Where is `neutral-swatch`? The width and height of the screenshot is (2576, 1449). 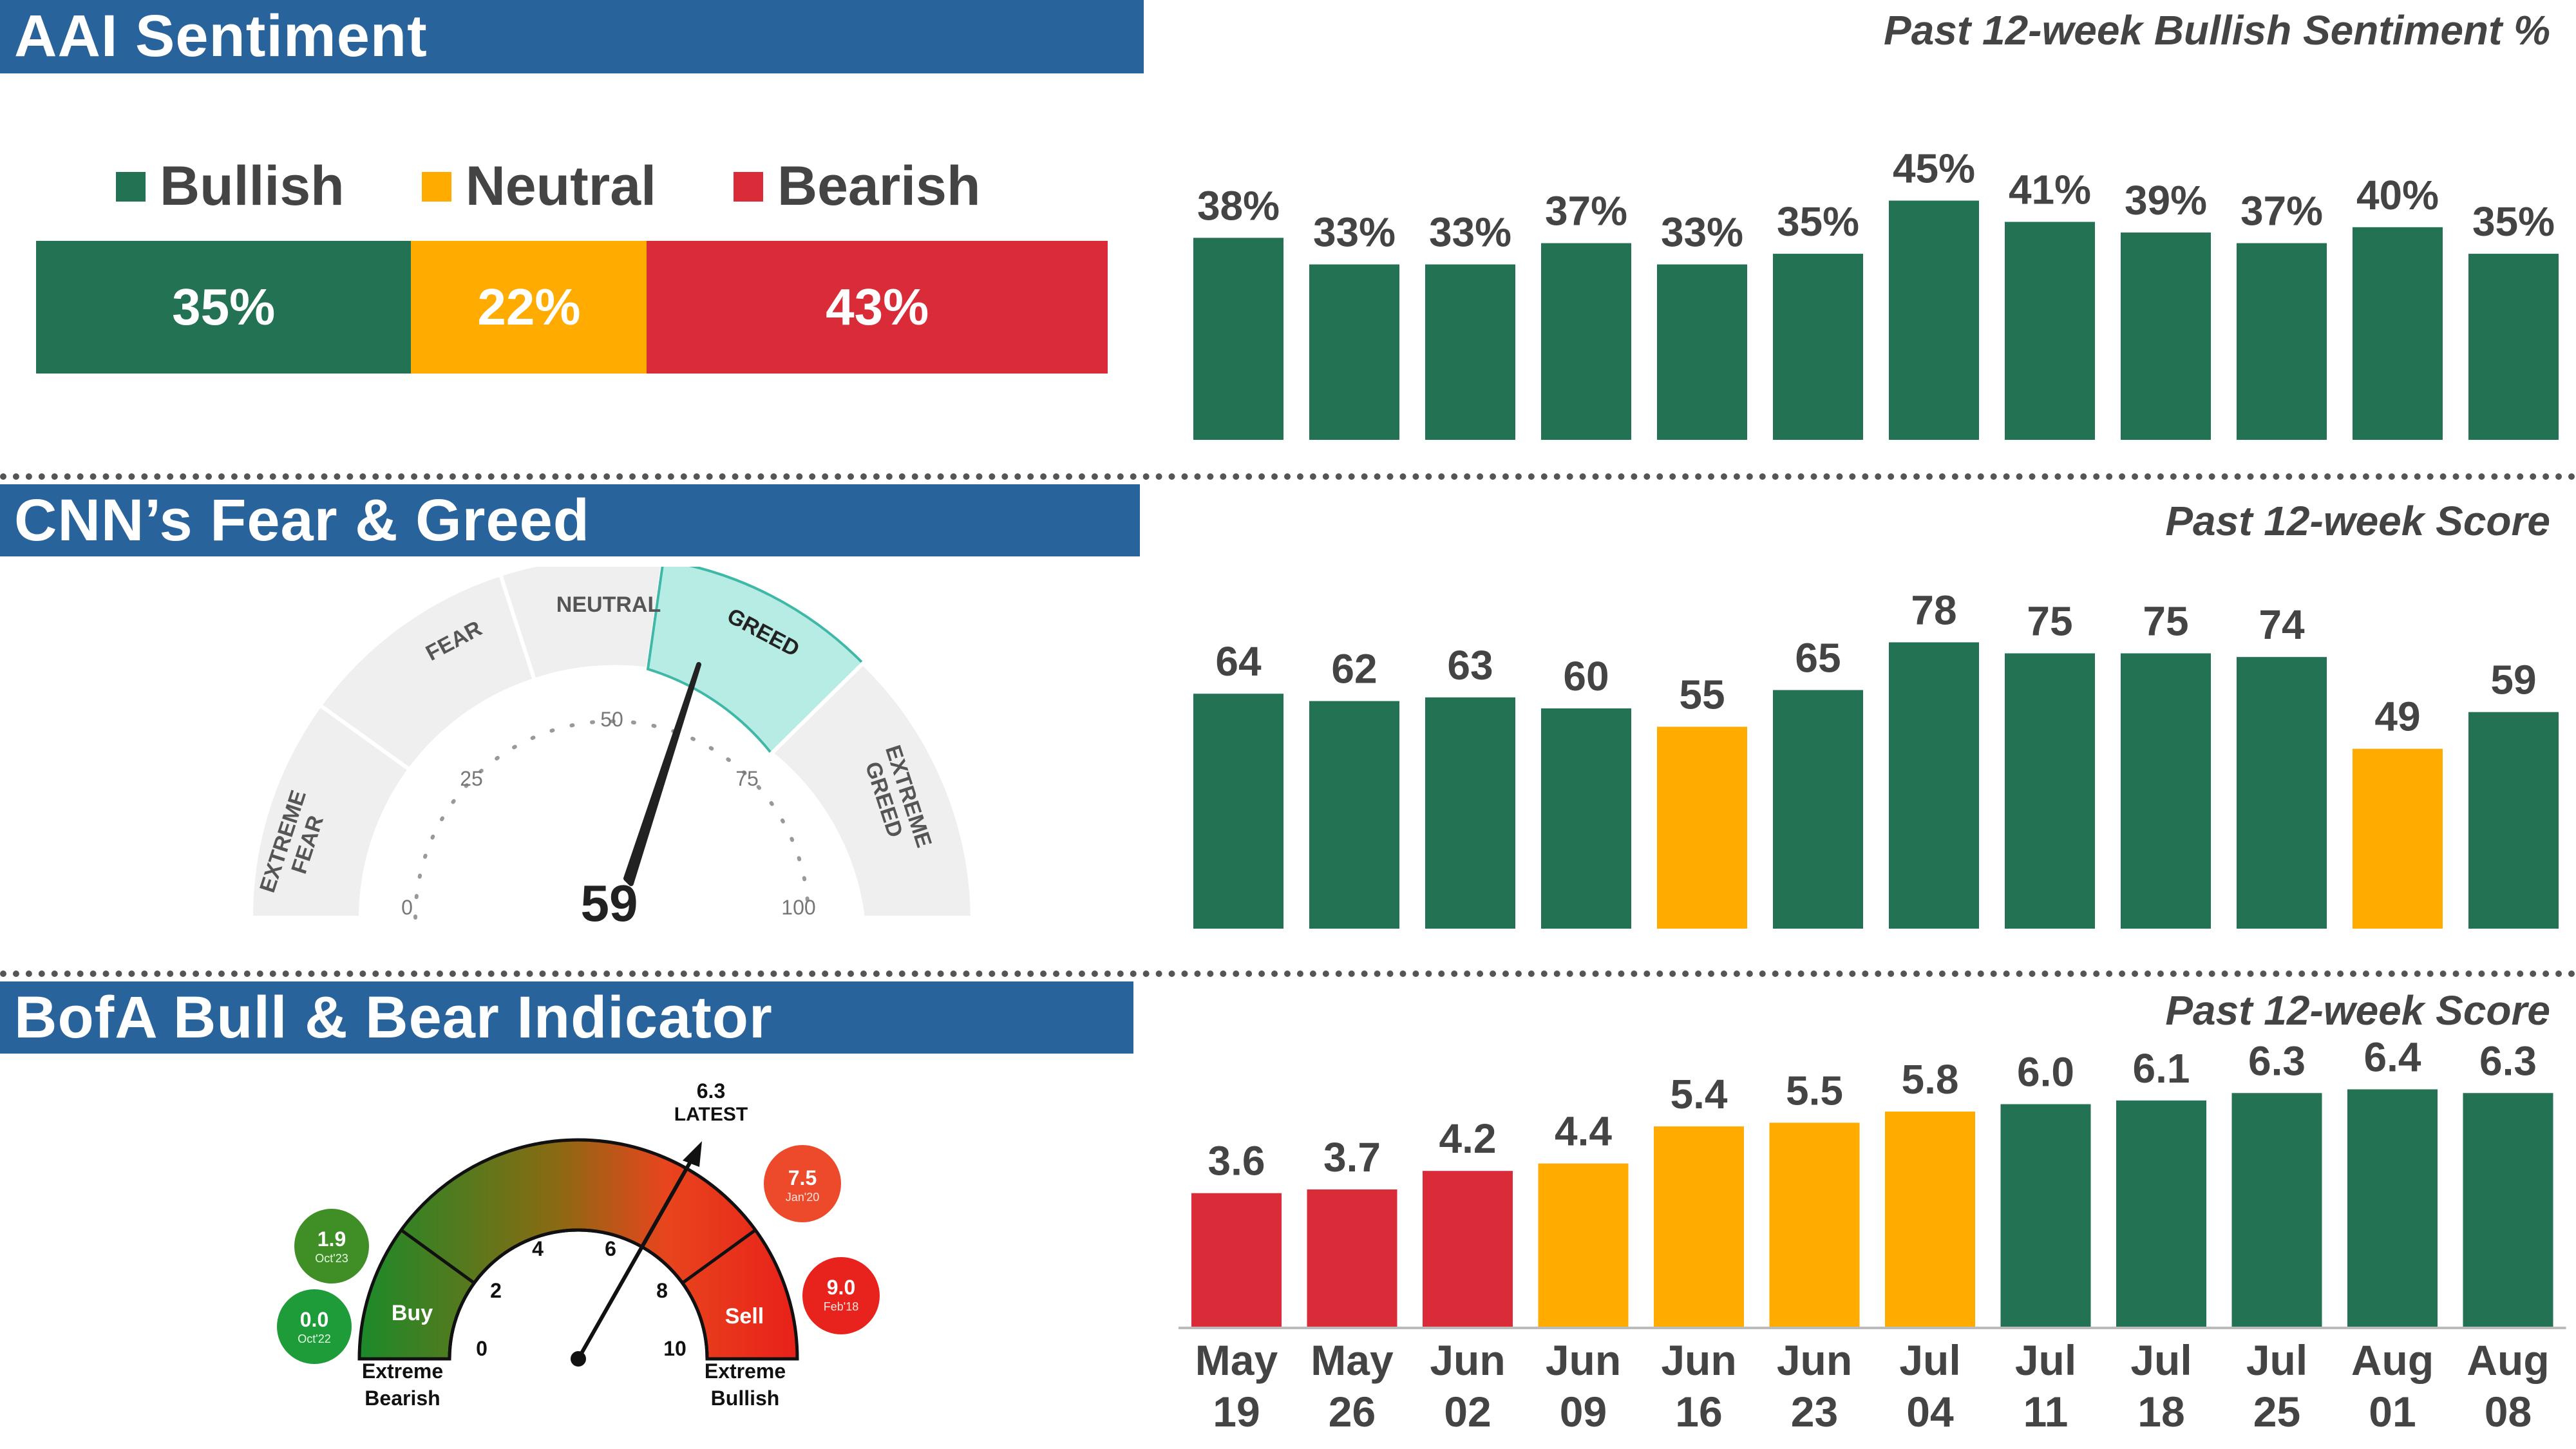
neutral-swatch is located at coordinates (436, 186).